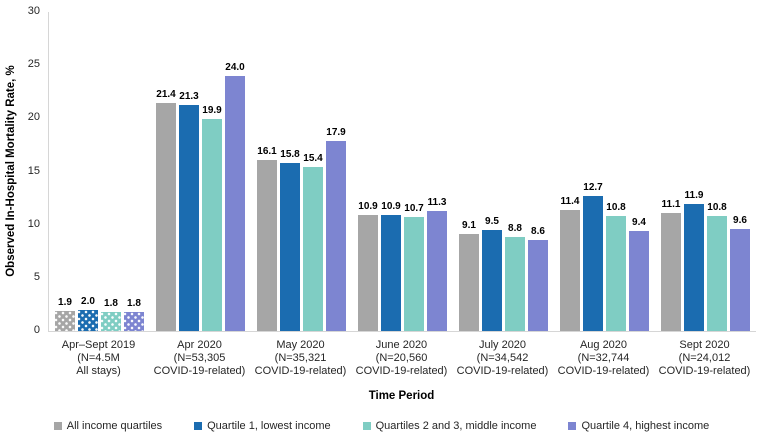  I want to click on bar: 8.8, so click(515, 277).